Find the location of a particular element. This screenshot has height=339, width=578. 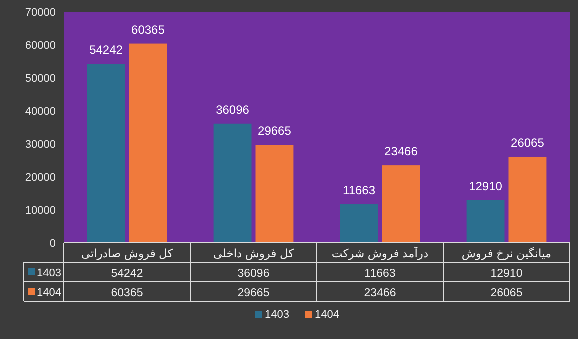

data-label: 29665 is located at coordinates (275, 131).